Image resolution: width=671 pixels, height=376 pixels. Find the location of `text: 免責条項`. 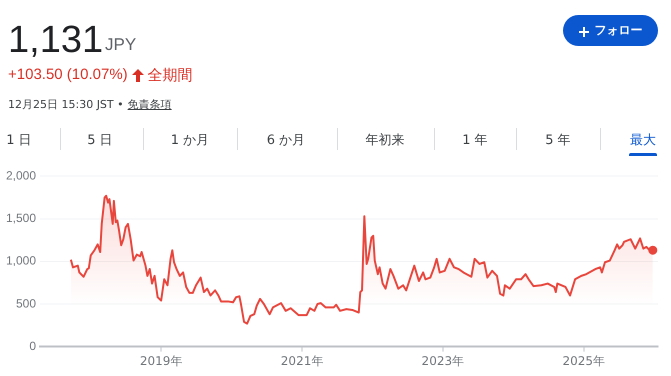

text: 免責条項 is located at coordinates (150, 104).